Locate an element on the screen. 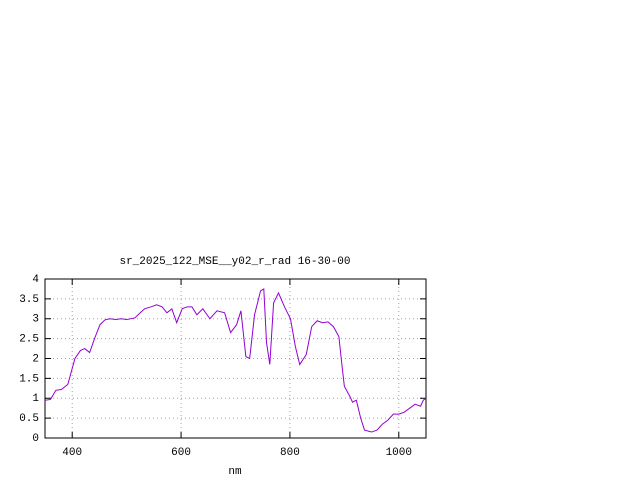 Image resolution: width=640 pixels, height=480 pixels. chart-title: sr_2025_122_MSE__y02_r_rad 16-30-00 is located at coordinates (234, 262).